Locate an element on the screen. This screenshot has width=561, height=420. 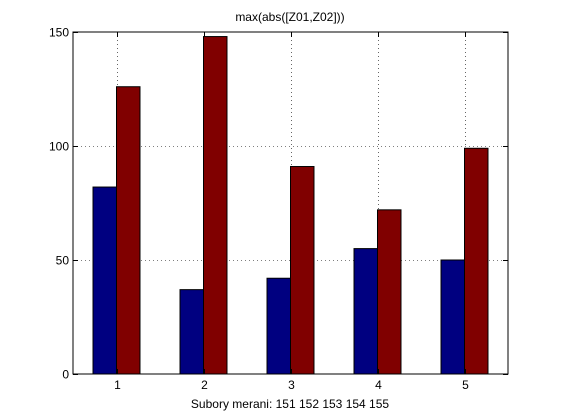
x-tick-label: 4 is located at coordinates (378, 385).